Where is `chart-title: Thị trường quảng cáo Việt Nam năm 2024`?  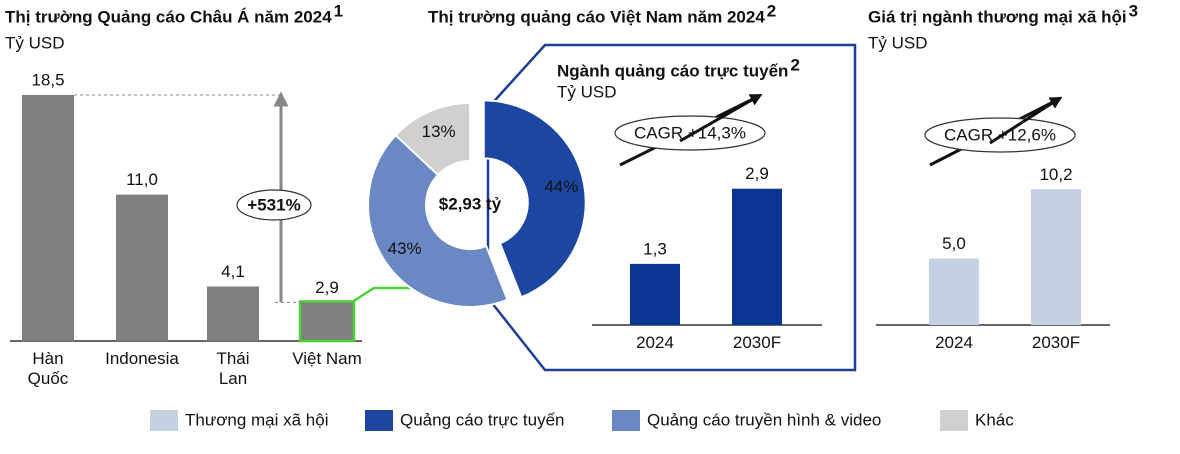
chart-title: Thị trường quảng cáo Việt Nam năm 2024 is located at coordinates (596, 16).